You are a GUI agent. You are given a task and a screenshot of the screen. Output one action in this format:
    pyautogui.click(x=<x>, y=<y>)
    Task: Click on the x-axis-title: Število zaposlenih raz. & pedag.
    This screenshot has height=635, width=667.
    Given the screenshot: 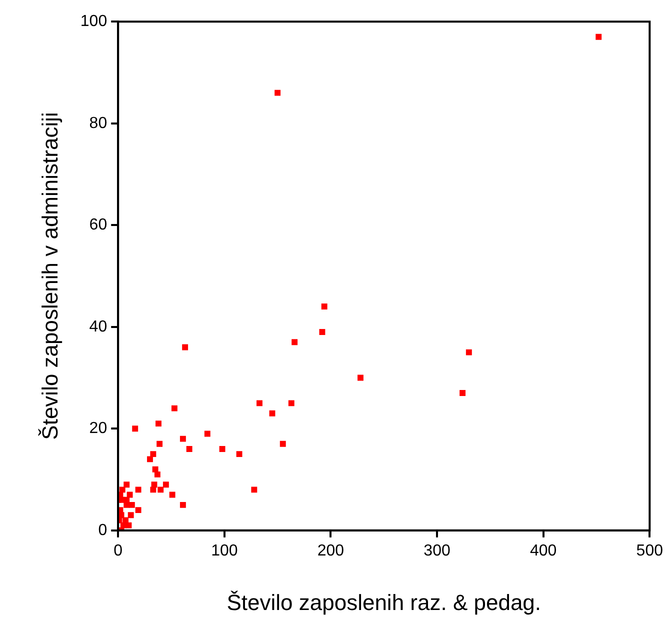 What is the action you would take?
    pyautogui.click(x=384, y=602)
    